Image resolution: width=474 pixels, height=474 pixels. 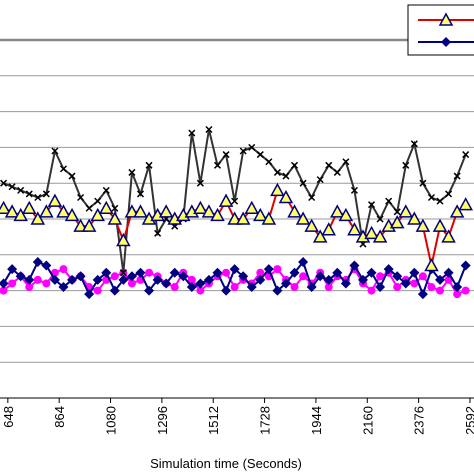 I want to click on x-tick-label: 1296, so click(x=162, y=420).